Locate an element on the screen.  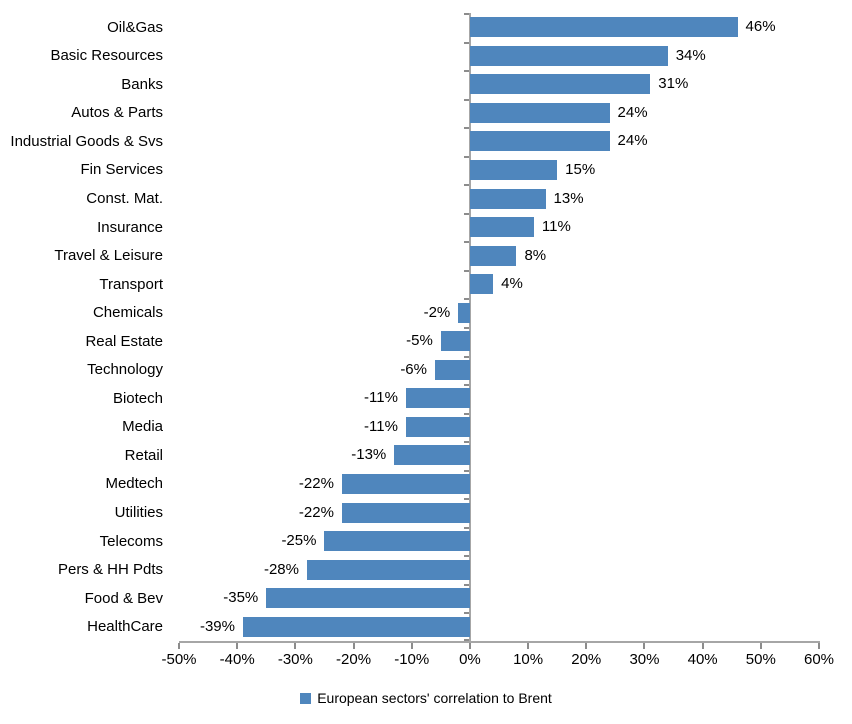
value-label: -13% is located at coordinates (369, 455).